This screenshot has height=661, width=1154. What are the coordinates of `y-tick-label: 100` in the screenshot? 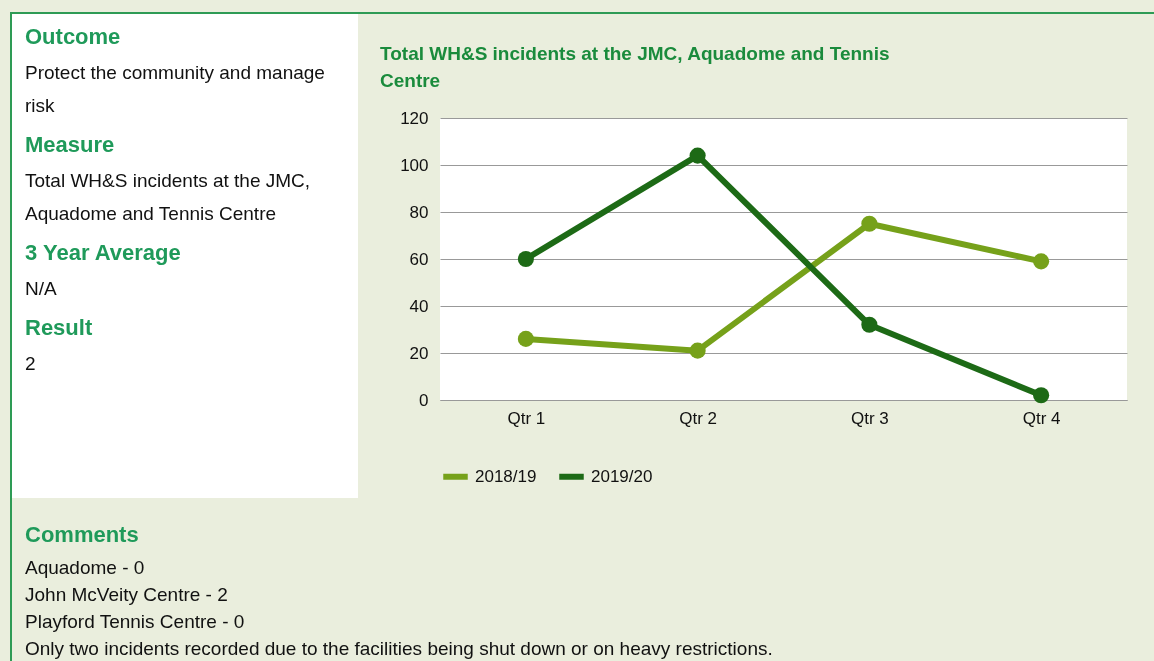 It's located at (414, 165).